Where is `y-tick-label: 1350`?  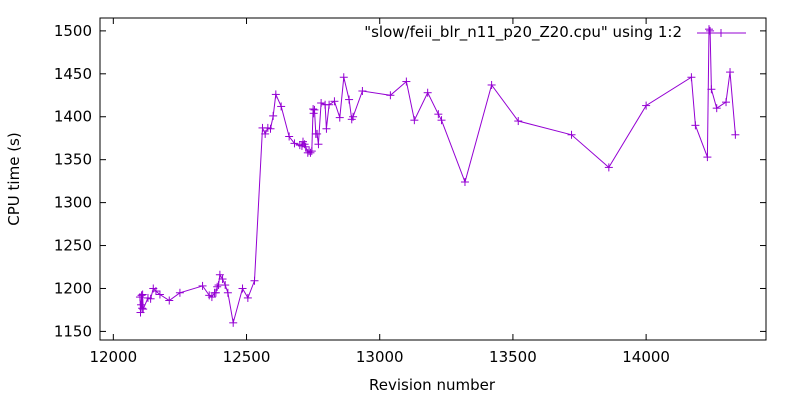
y-tick-label: 1350 is located at coordinates (73, 160).